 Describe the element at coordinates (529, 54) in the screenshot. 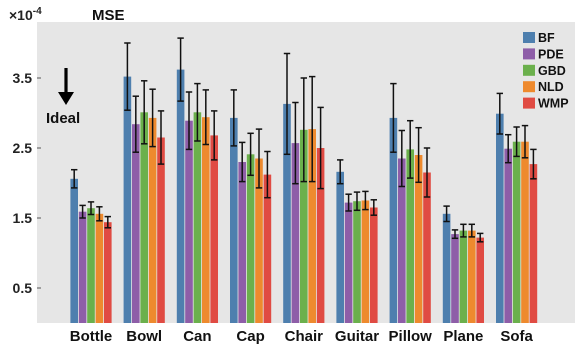

I see `legend-swatch-pde` at that location.